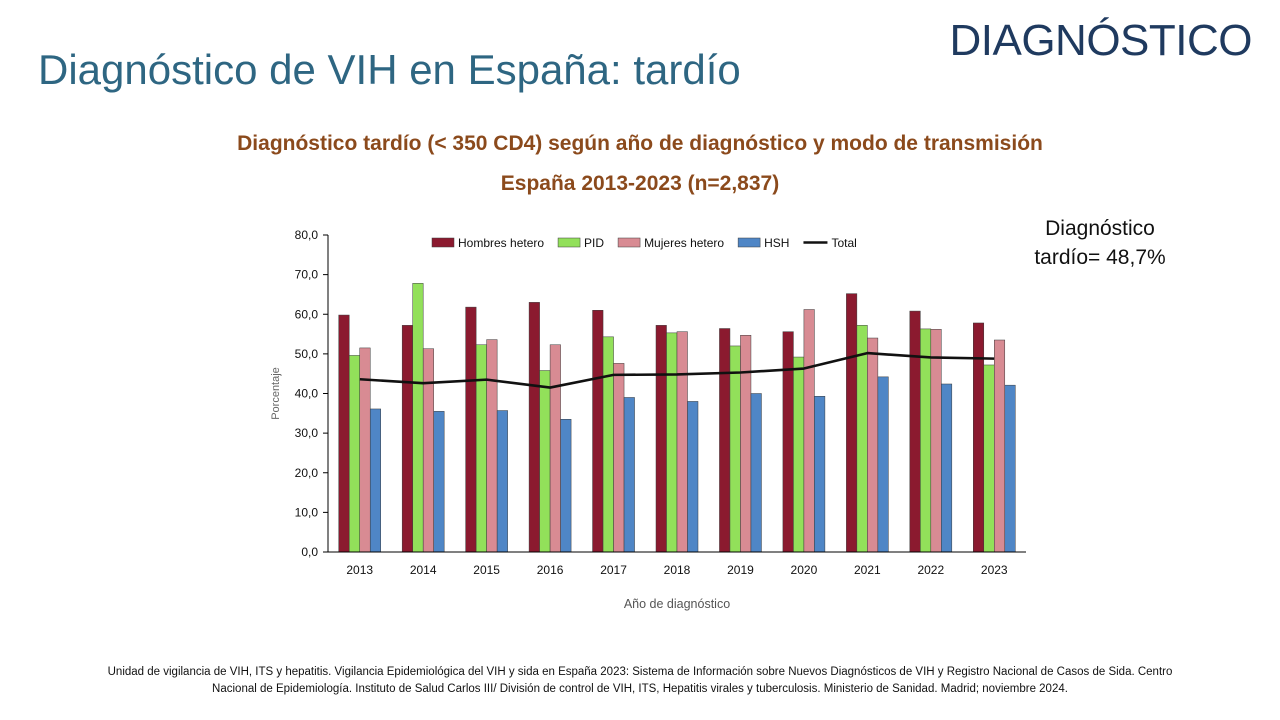  What do you see at coordinates (613, 570) in the screenshot?
I see `x-tick-label: 2017` at bounding box center [613, 570].